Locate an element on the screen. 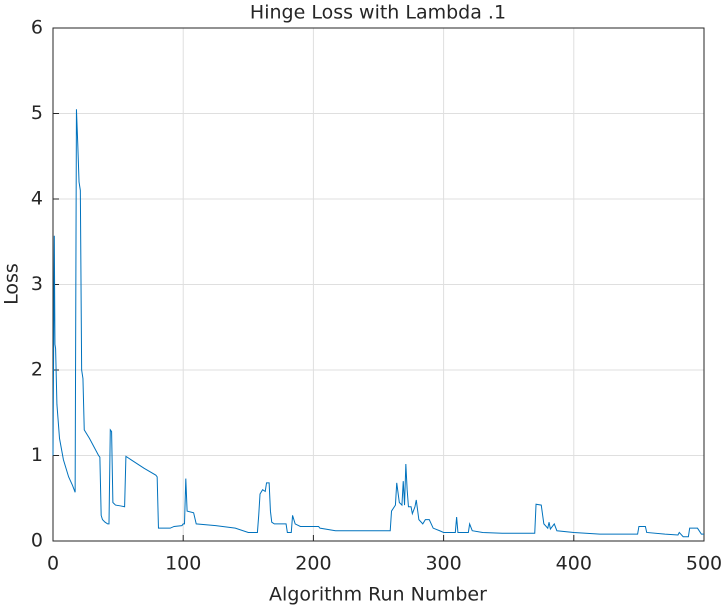 The image size is (724, 609). y-tick-label: 3 is located at coordinates (37, 284).